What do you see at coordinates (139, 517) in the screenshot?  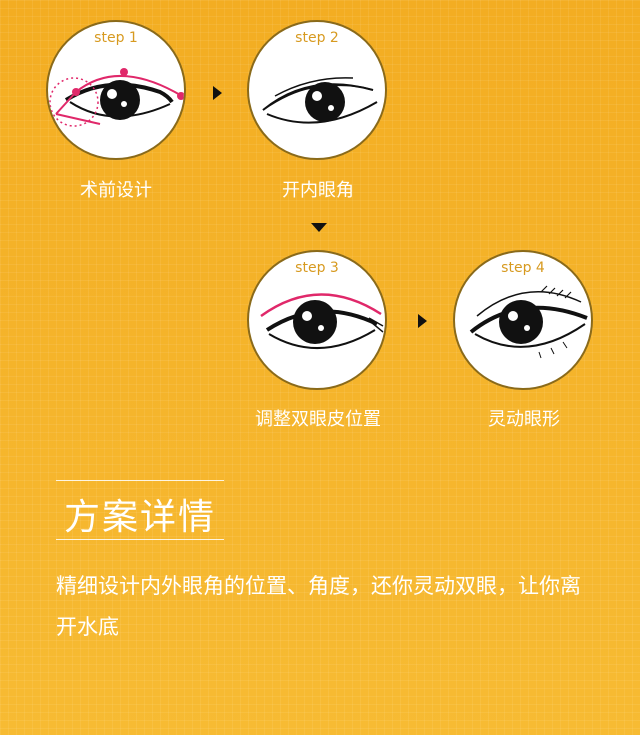 I see `details-title: 方案详情` at bounding box center [139, 517].